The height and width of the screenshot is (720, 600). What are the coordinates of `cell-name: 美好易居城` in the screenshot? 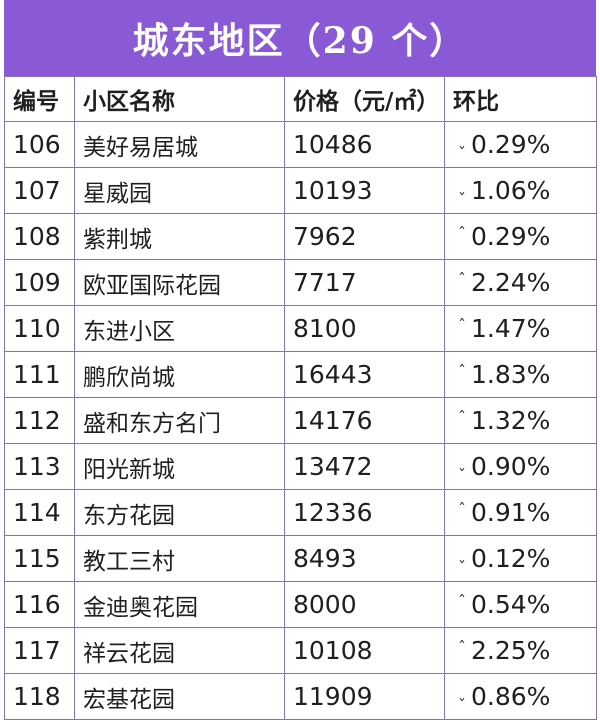 It's located at (179, 144).